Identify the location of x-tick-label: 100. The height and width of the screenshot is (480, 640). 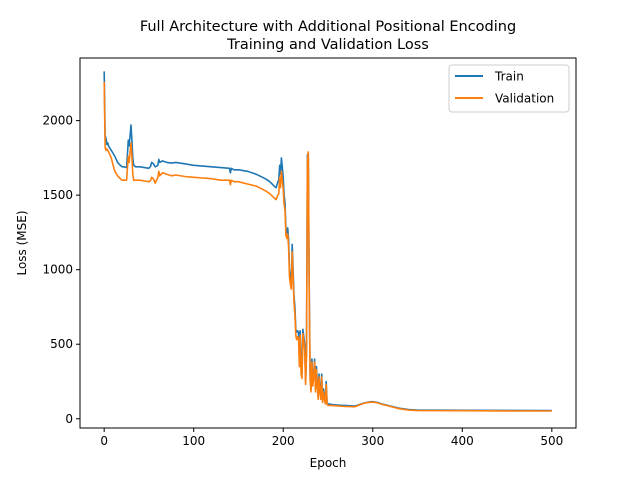
(193, 441).